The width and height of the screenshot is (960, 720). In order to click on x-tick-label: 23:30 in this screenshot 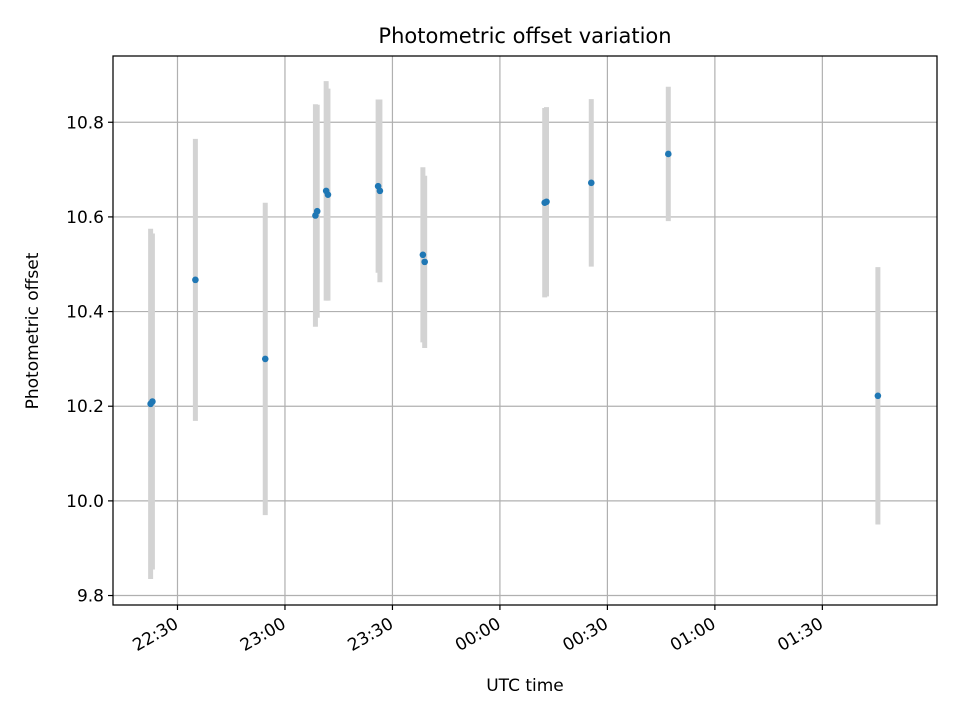, I will do `click(371, 635)`.